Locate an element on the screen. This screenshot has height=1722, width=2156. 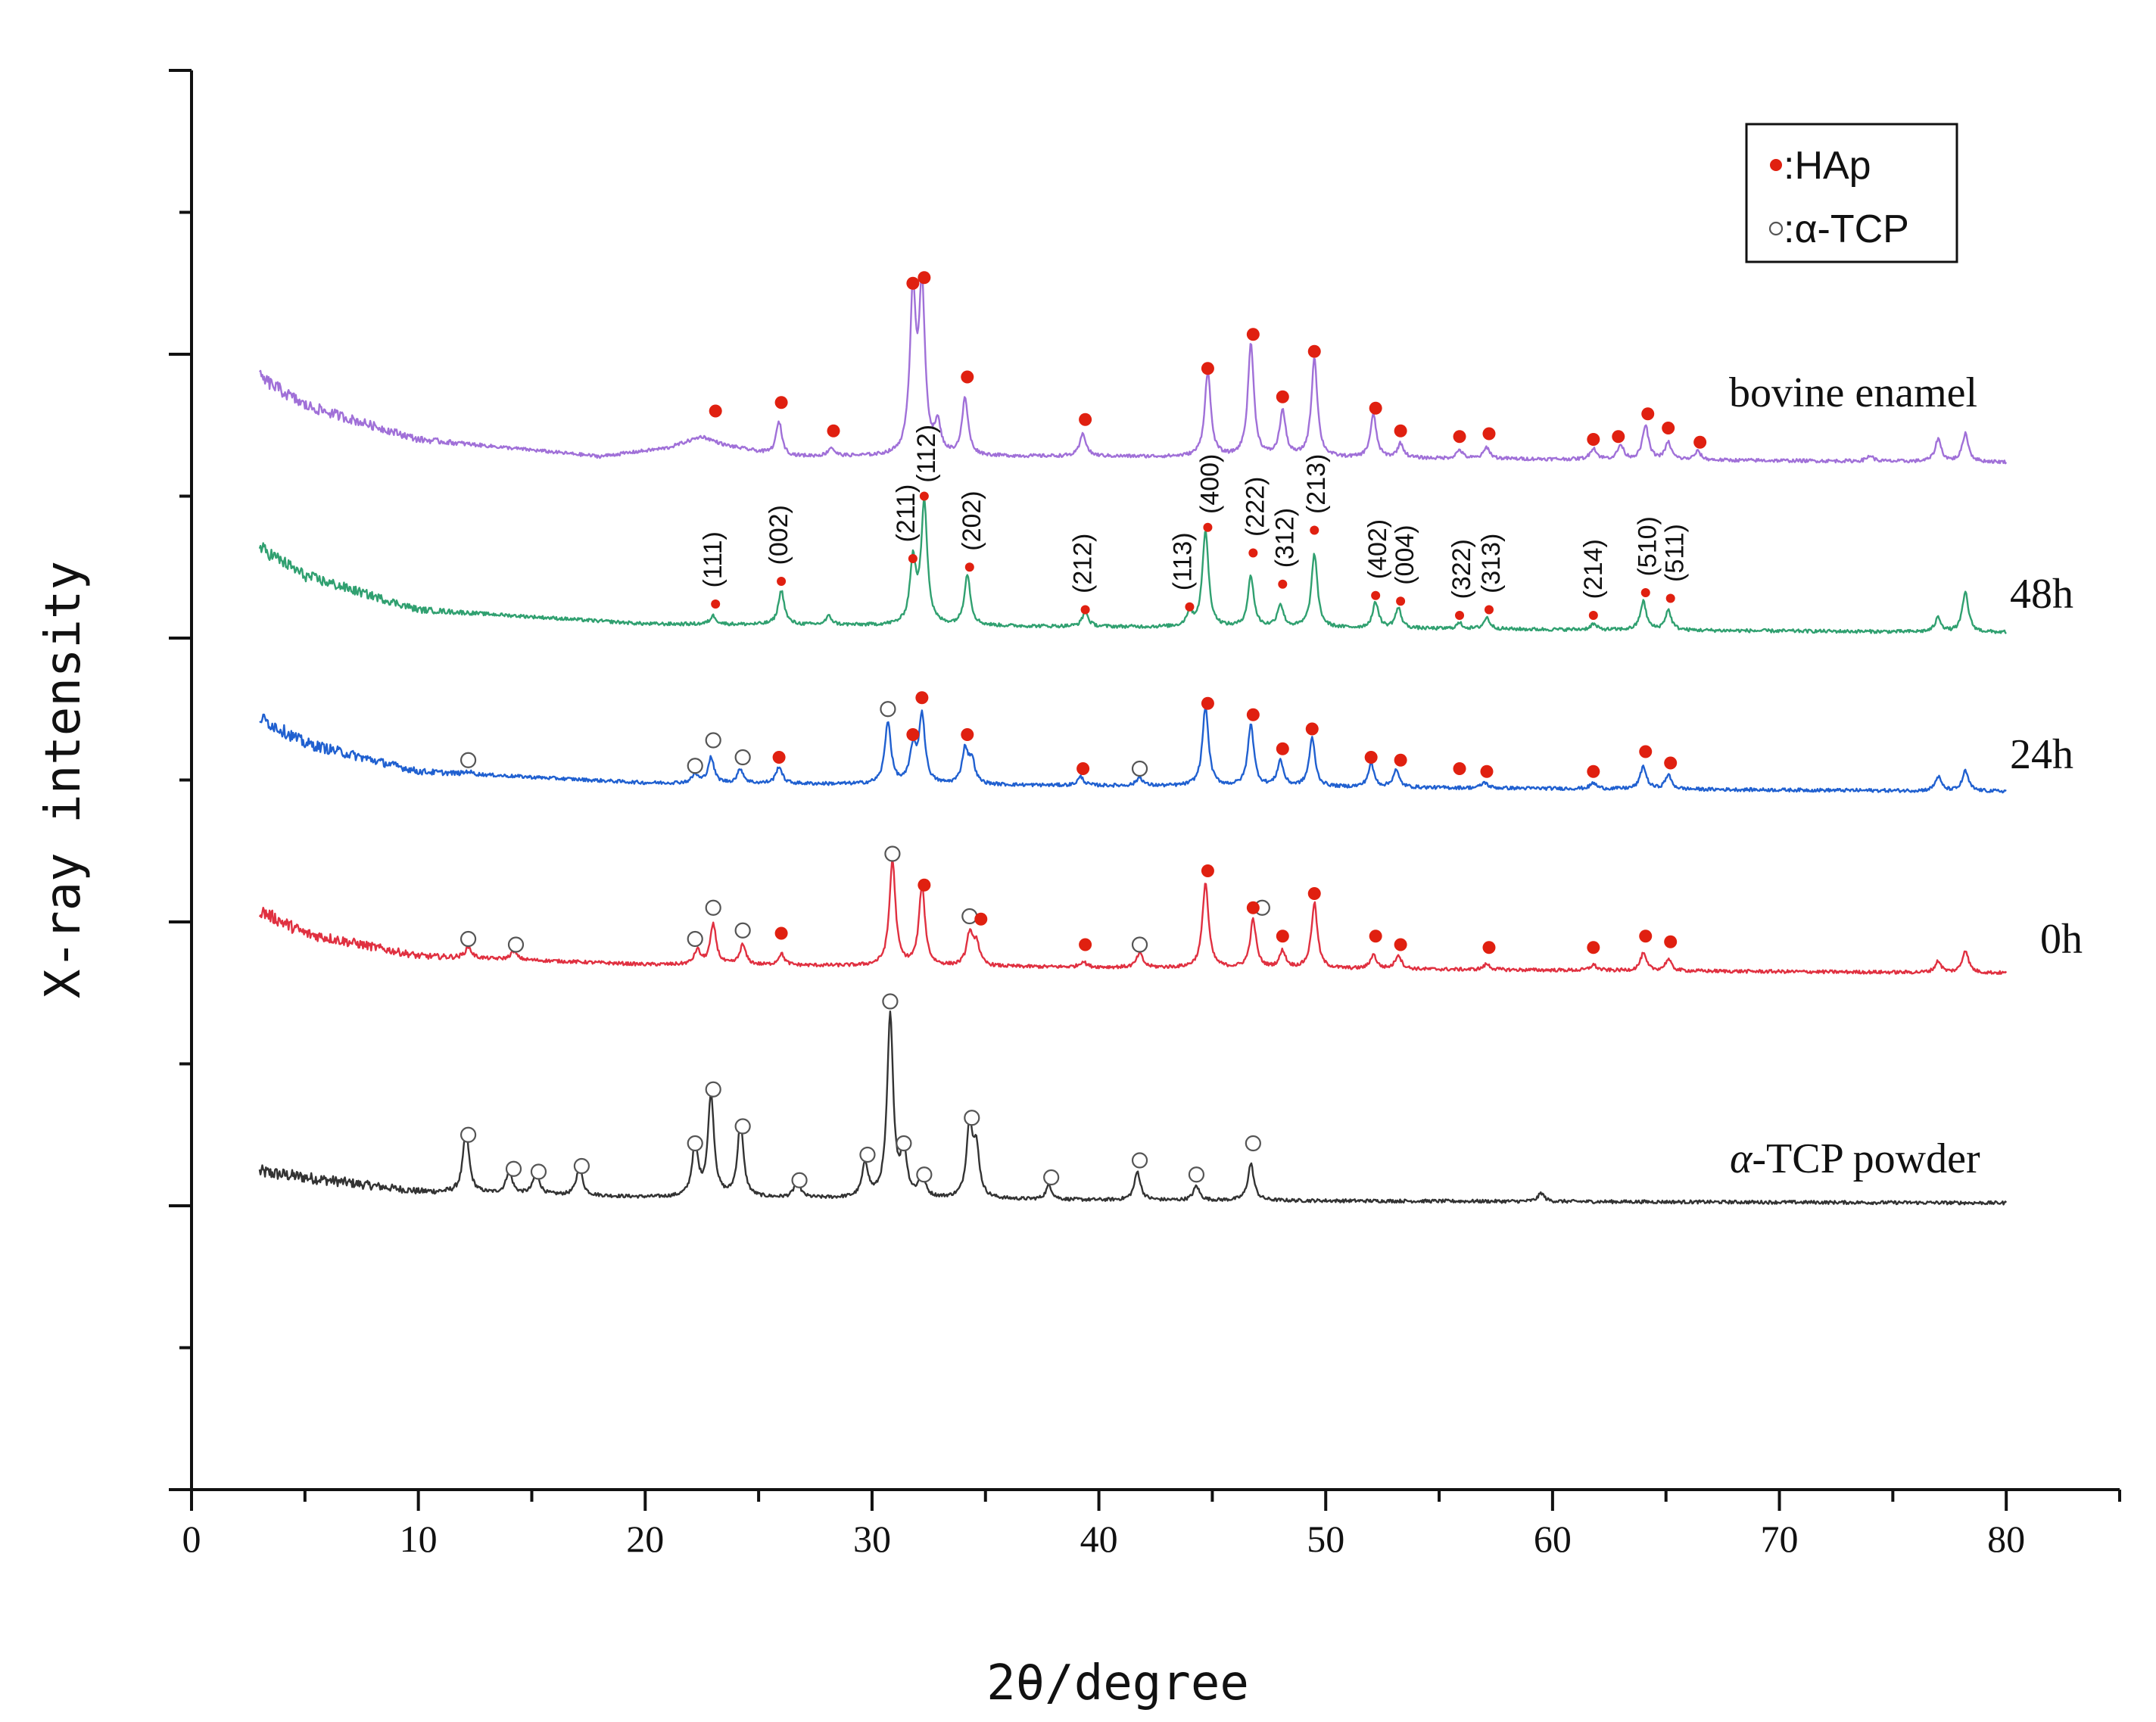
legend-tcp-label: :α-TCP is located at coordinates (1847, 229).